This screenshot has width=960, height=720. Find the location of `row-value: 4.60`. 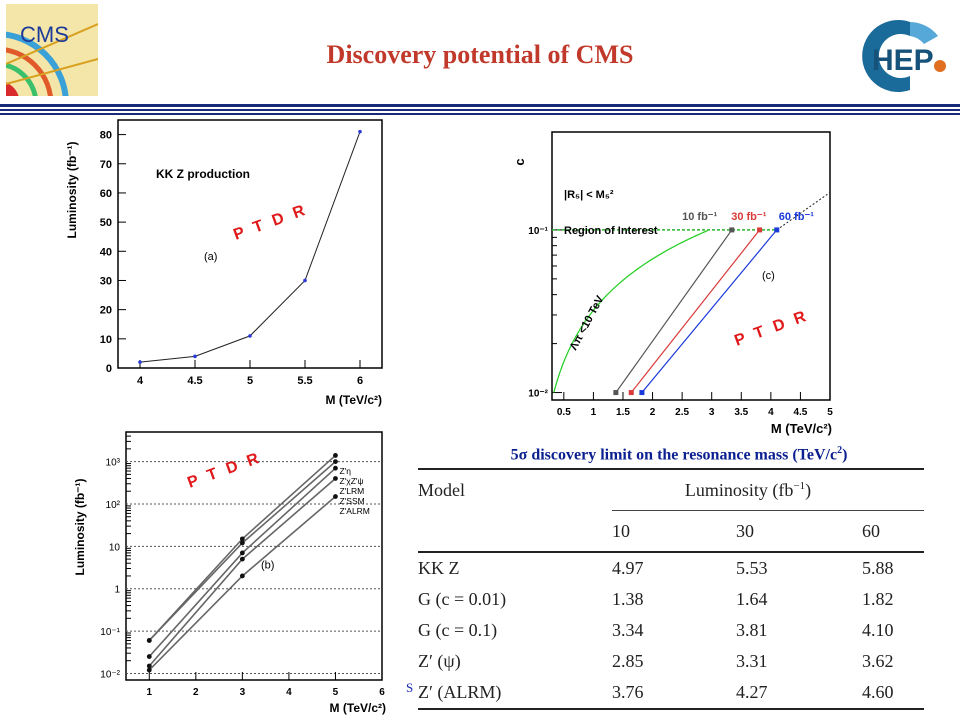

row-value: 4.60 is located at coordinates (893, 693).